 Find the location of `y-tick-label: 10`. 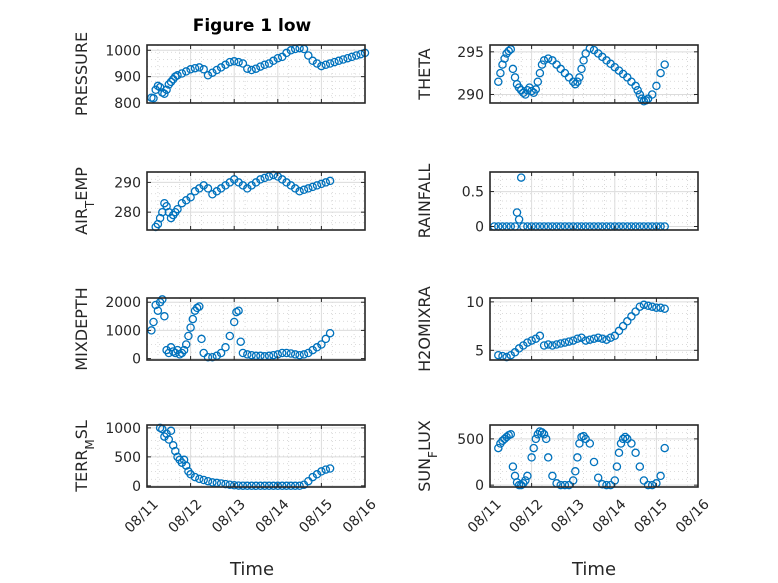

y-tick-label: 10 is located at coordinates (475, 303).